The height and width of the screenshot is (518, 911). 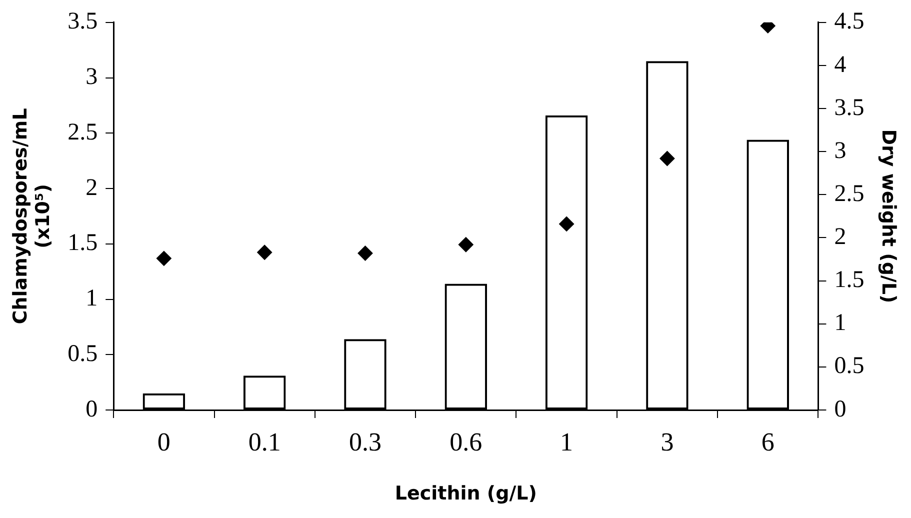 What do you see at coordinates (849, 366) in the screenshot?
I see `y2-tick-label: 0.5` at bounding box center [849, 366].